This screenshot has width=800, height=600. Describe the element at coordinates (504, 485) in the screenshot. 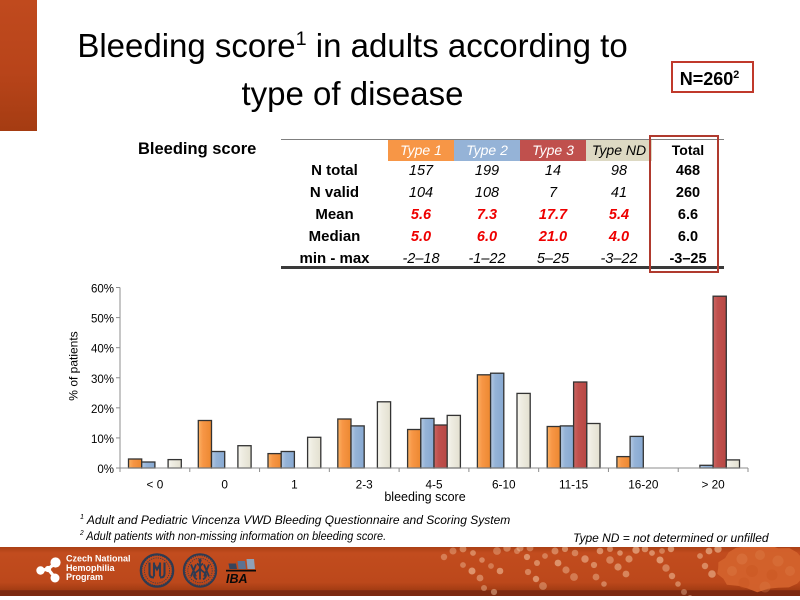

I see `svg-text: 6-10` at that location.